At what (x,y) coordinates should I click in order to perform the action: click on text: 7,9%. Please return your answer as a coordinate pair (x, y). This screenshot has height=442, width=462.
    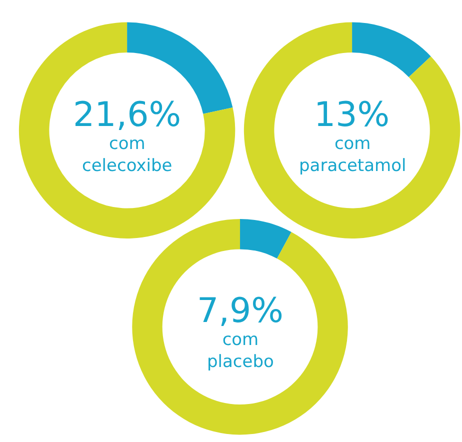
    Looking at the image, I should click on (240, 311).